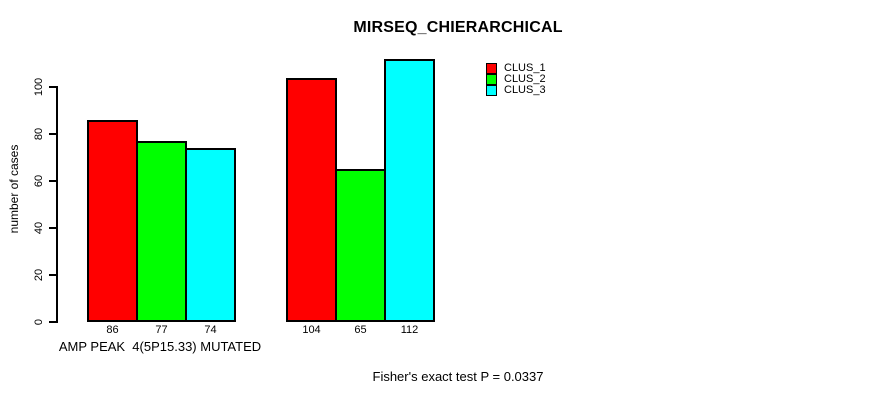 The height and width of the screenshot is (400, 890). I want to click on bar-value-label: 77, so click(161, 330).